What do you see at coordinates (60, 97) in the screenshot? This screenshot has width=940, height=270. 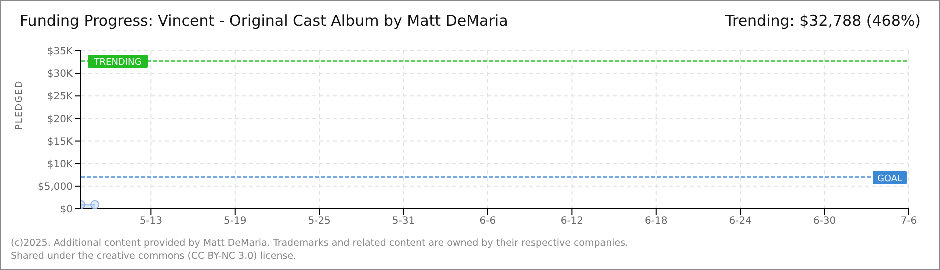 I see `y-tick-label: $25K` at bounding box center [60, 97].